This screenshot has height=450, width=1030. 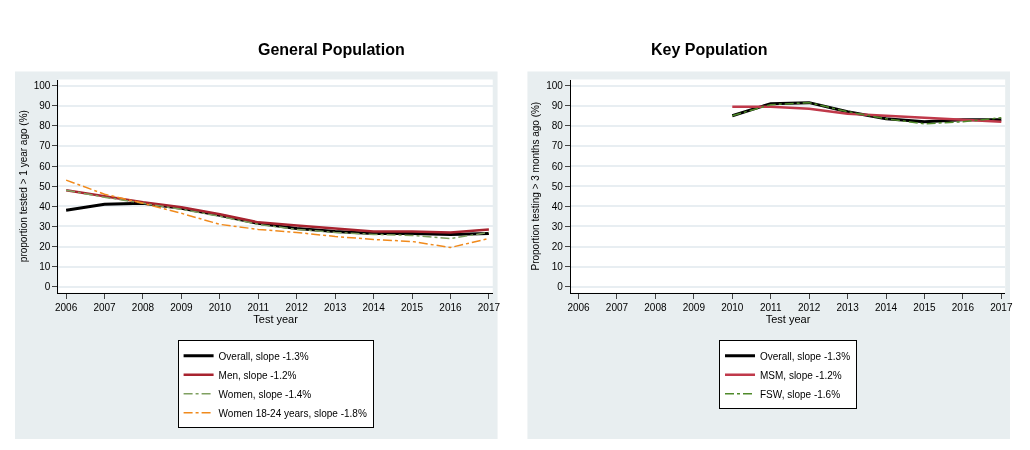 What do you see at coordinates (800, 394) in the screenshot?
I see `legend-label: FSW, slope -1.6%` at bounding box center [800, 394].